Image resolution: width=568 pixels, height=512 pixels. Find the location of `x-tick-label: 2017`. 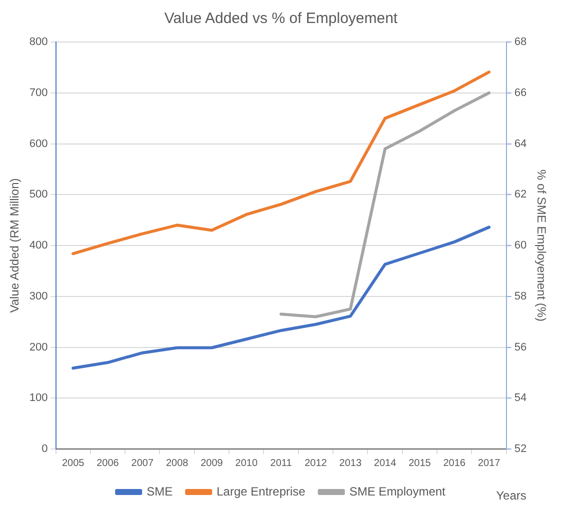

x-tick-label: 2017 is located at coordinates (489, 463).